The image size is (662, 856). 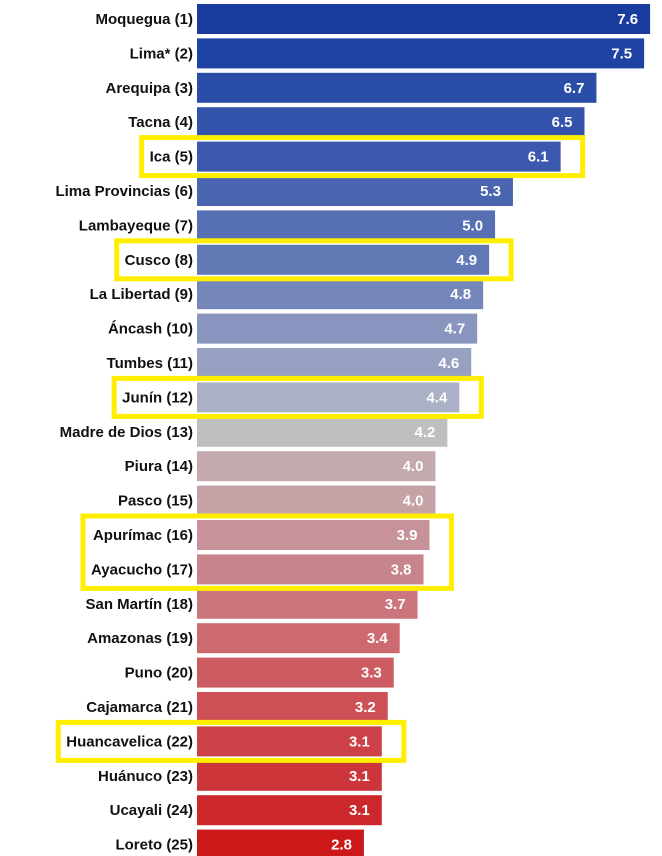 What do you see at coordinates (425, 432) in the screenshot?
I see `value-label: 4.2` at bounding box center [425, 432].